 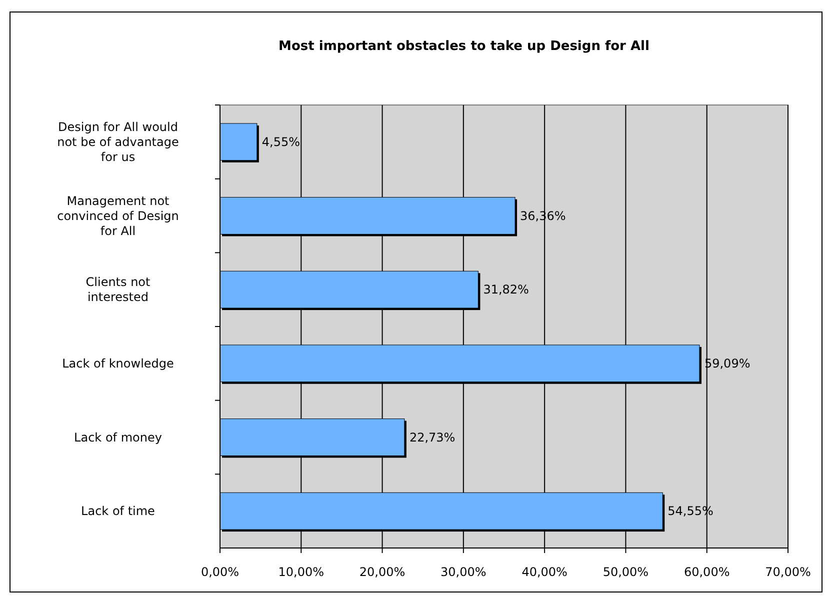 I want to click on y-tick-label: Design for All would not be of advantage for us, so click(x=118, y=142).